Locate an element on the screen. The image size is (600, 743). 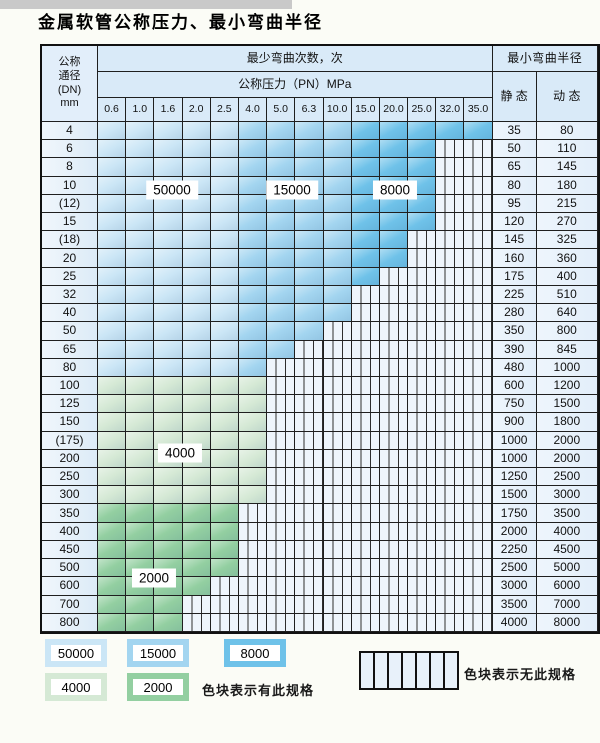
static-radius-cell: 1500 is located at coordinates (514, 495).